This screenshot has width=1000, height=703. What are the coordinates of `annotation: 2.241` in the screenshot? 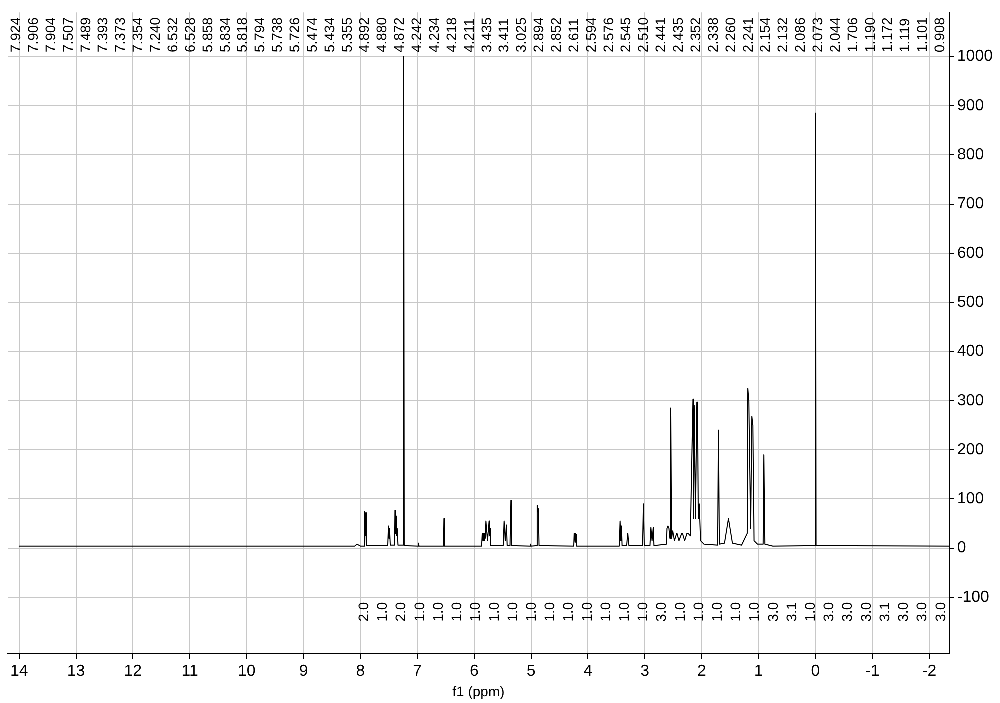 It's located at (748, 35).